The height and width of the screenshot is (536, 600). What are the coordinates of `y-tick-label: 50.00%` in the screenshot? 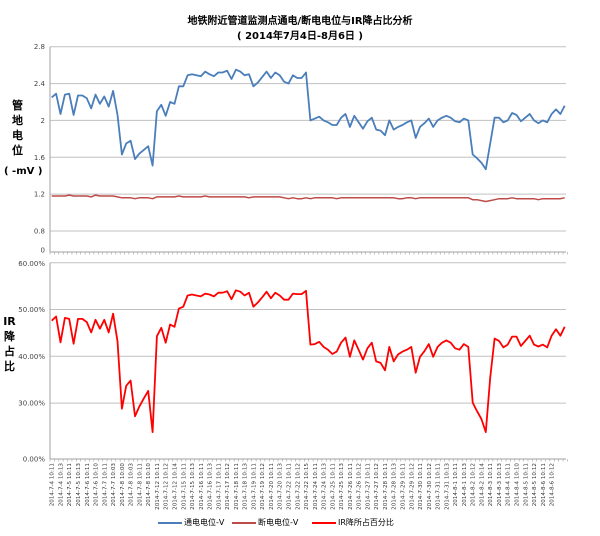 It's located at (31, 310).